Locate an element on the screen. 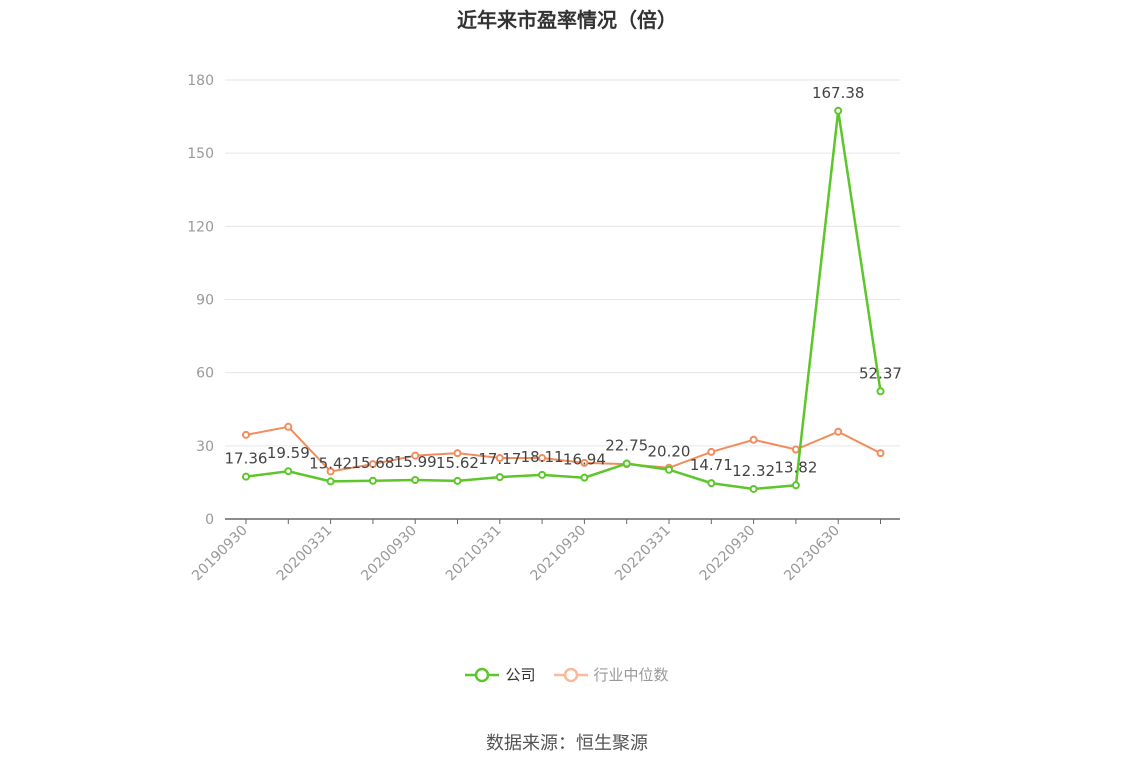 This screenshot has height=766, width=1134. x-tick-label: 20220930 is located at coordinates (728, 554).